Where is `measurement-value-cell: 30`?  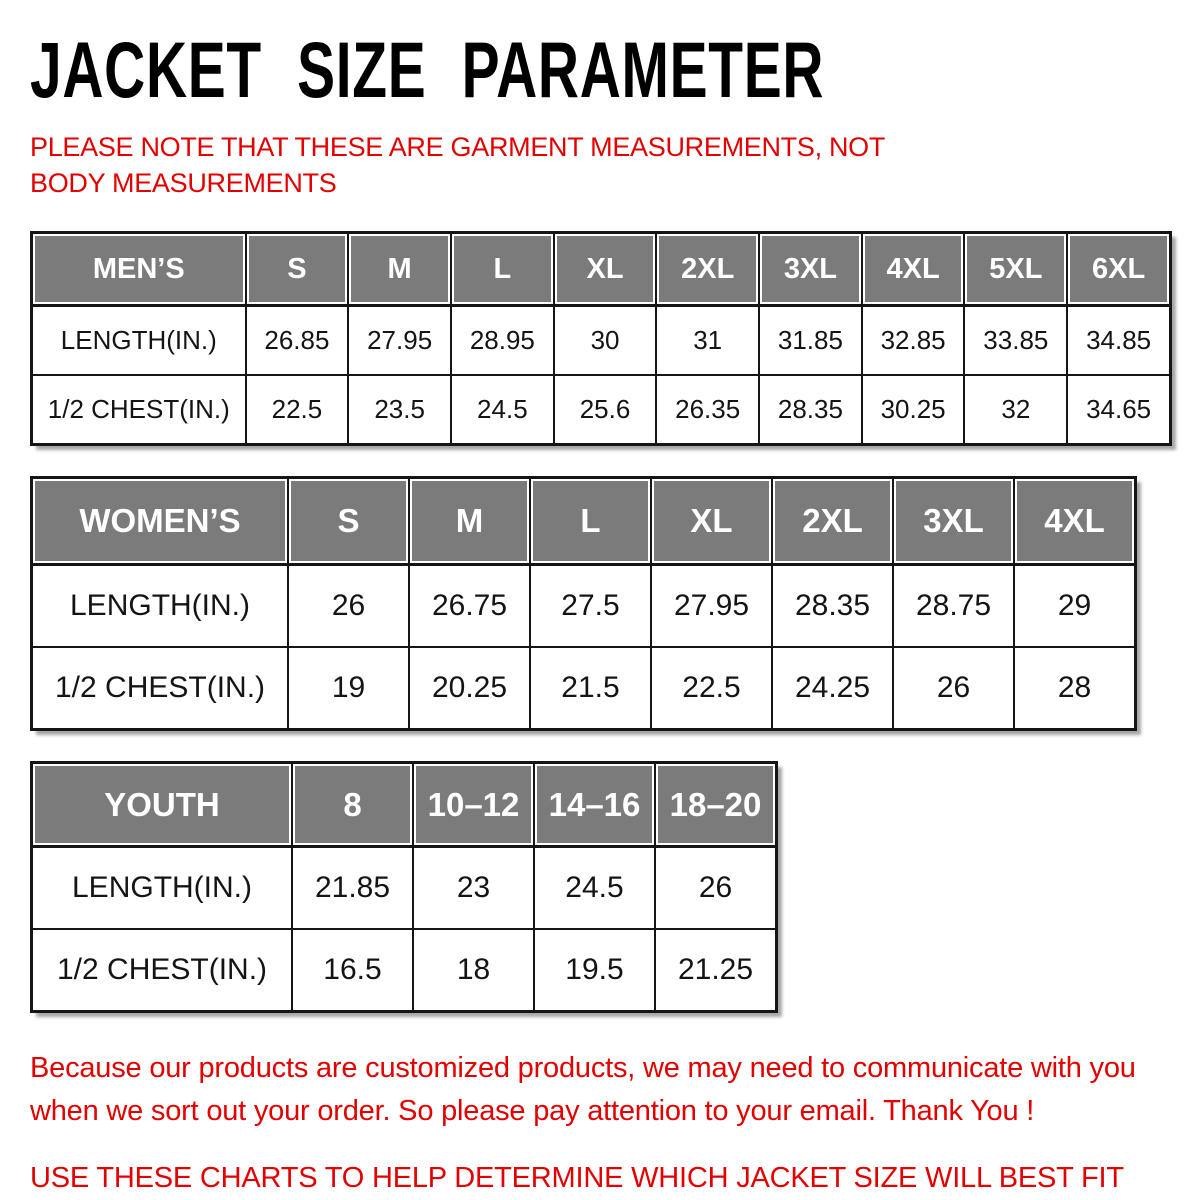 measurement-value-cell: 30 is located at coordinates (605, 340).